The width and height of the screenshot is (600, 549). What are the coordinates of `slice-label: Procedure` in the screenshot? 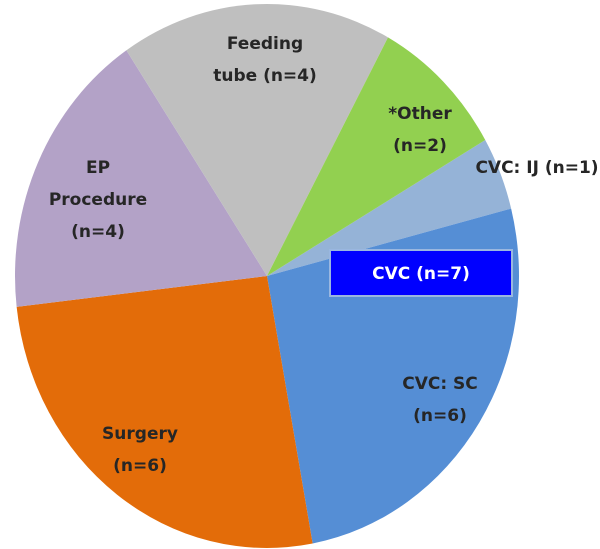 It's located at (98, 200).